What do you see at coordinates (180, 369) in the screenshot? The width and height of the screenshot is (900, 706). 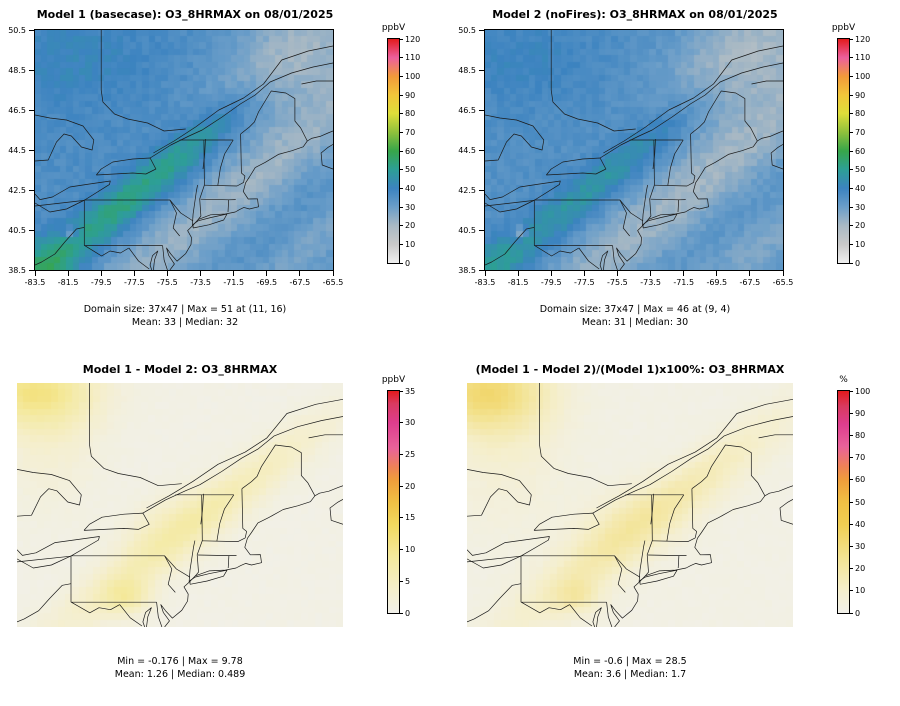 I see `panel-title: Model 1 - Model 2: O3_8HRMAX` at bounding box center [180, 369].